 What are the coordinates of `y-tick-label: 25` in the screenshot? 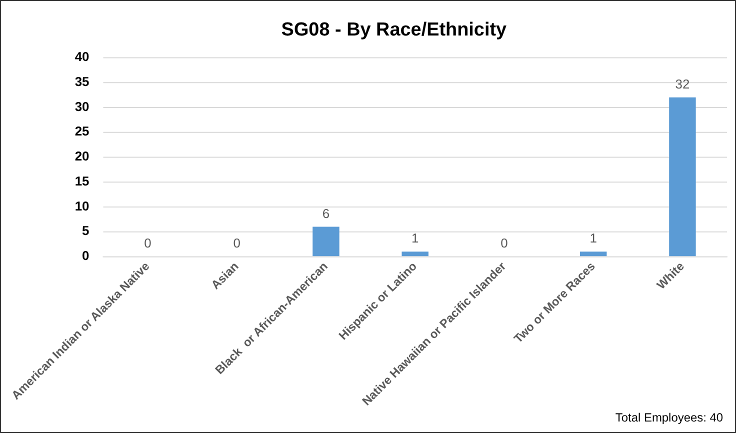 It's located at (82, 131).